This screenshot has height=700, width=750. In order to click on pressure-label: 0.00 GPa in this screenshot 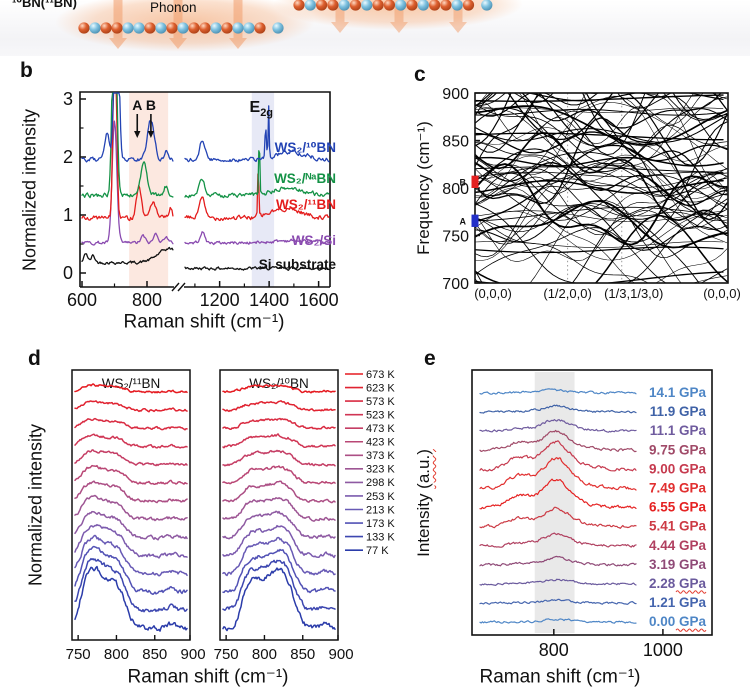, I will do `click(678, 621)`.